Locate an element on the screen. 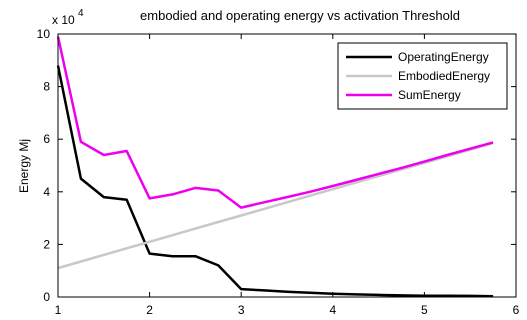  x-tick-label: 6 is located at coordinates (516, 310).